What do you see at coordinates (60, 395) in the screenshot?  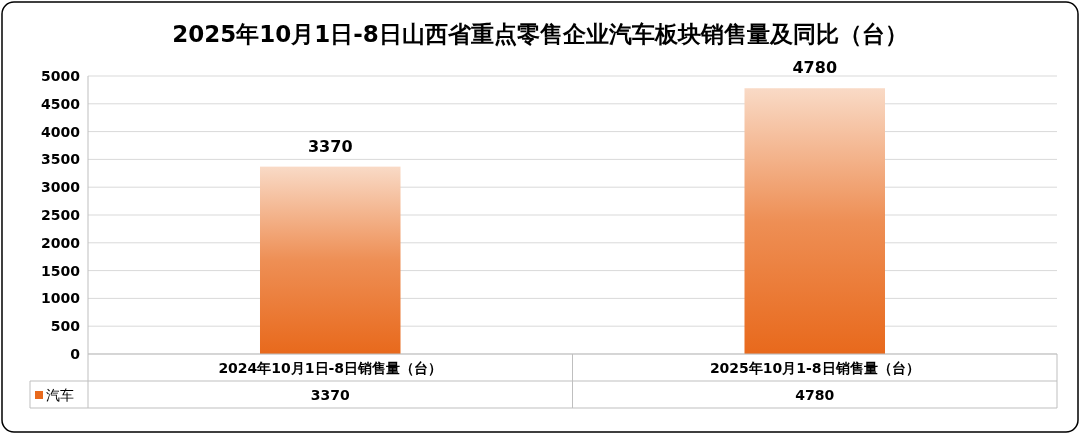 I see `legend-label: 汽车` at bounding box center [60, 395].